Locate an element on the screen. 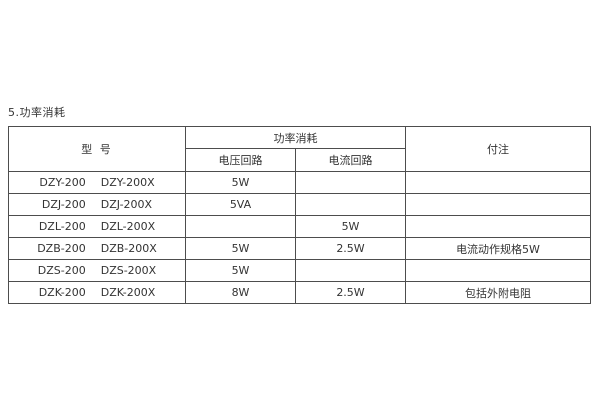 The height and width of the screenshot is (400, 600). model-variant: DZB-200X is located at coordinates (128, 248).